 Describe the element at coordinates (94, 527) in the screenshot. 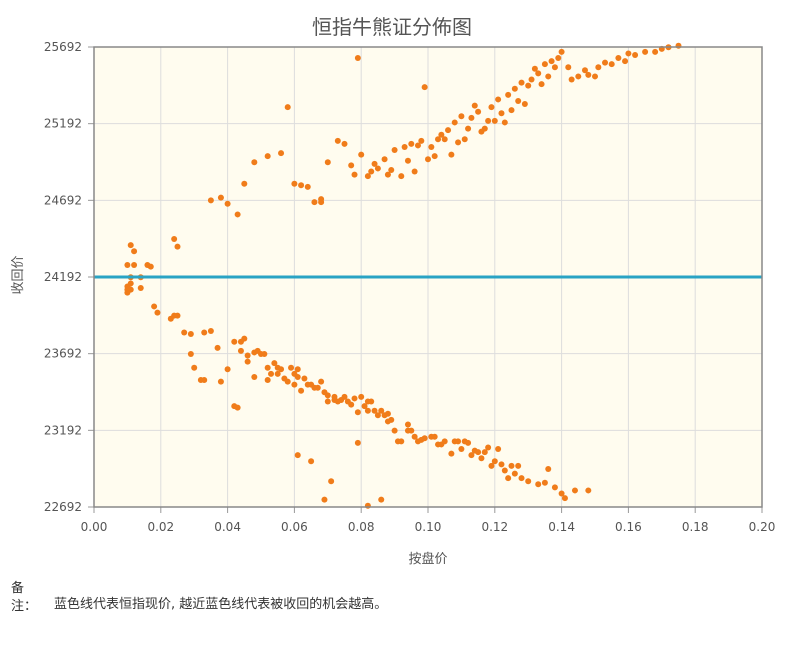

I see `x-tick-label: 0.00` at that location.